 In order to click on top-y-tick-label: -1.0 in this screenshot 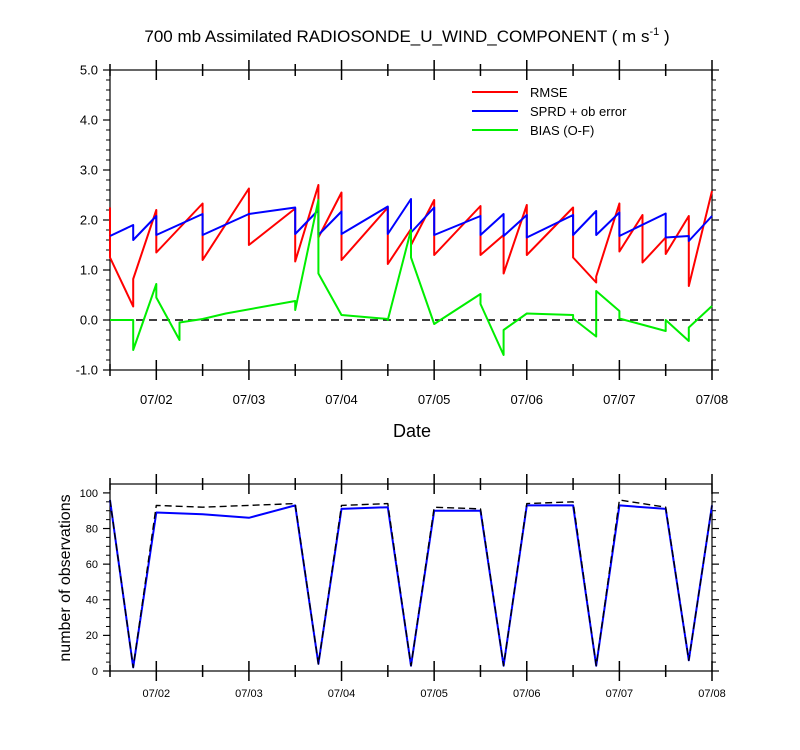, I will do `click(87, 370)`.